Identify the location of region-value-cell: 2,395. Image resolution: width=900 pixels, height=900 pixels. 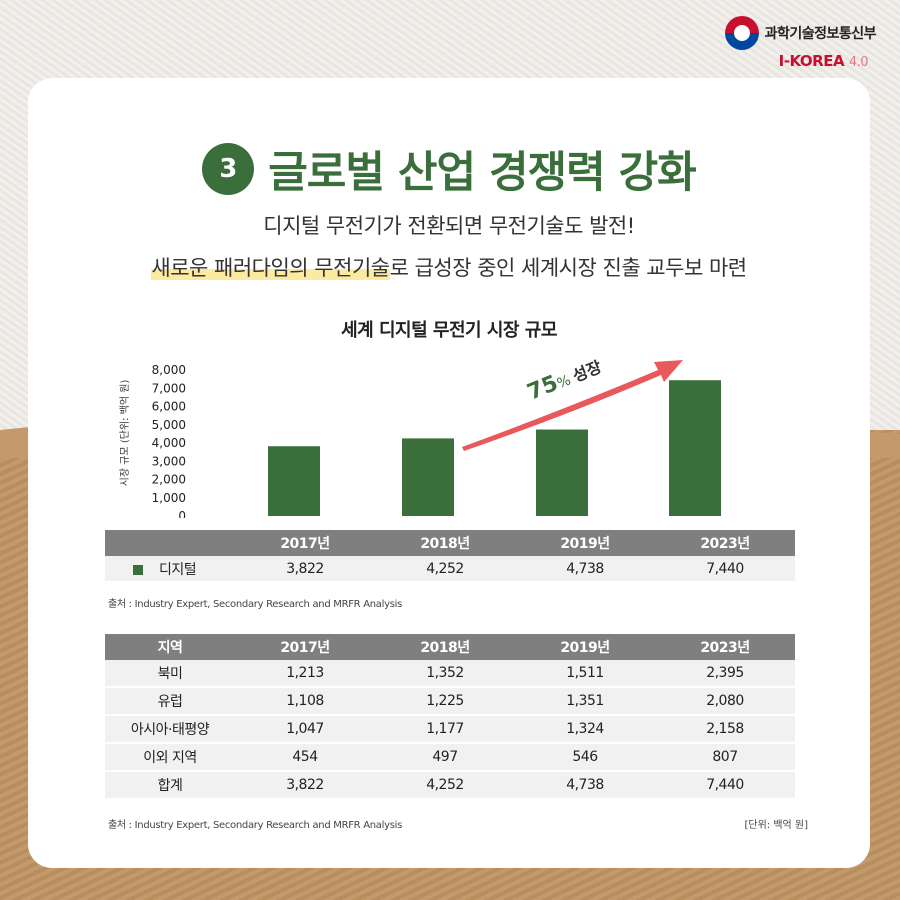
(725, 674).